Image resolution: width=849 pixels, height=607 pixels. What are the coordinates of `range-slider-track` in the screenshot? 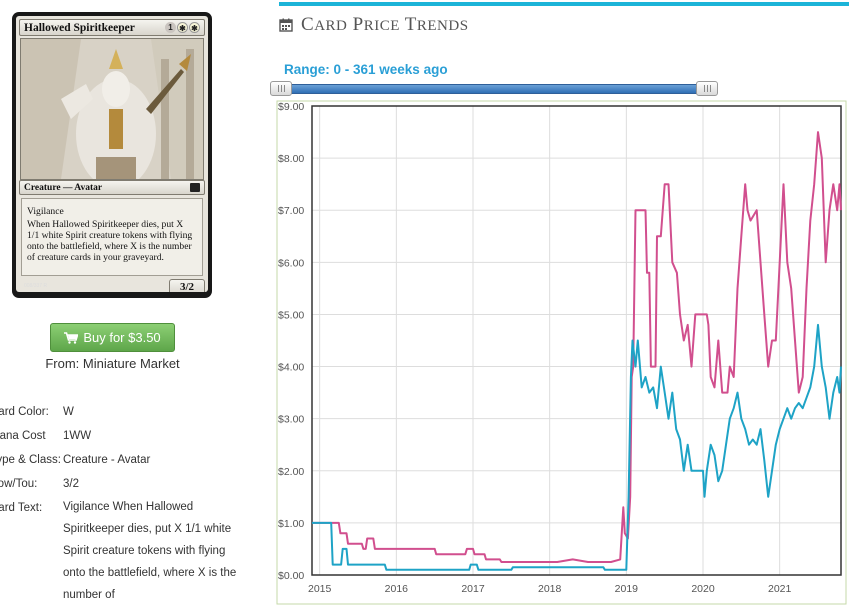 It's located at (495, 89).